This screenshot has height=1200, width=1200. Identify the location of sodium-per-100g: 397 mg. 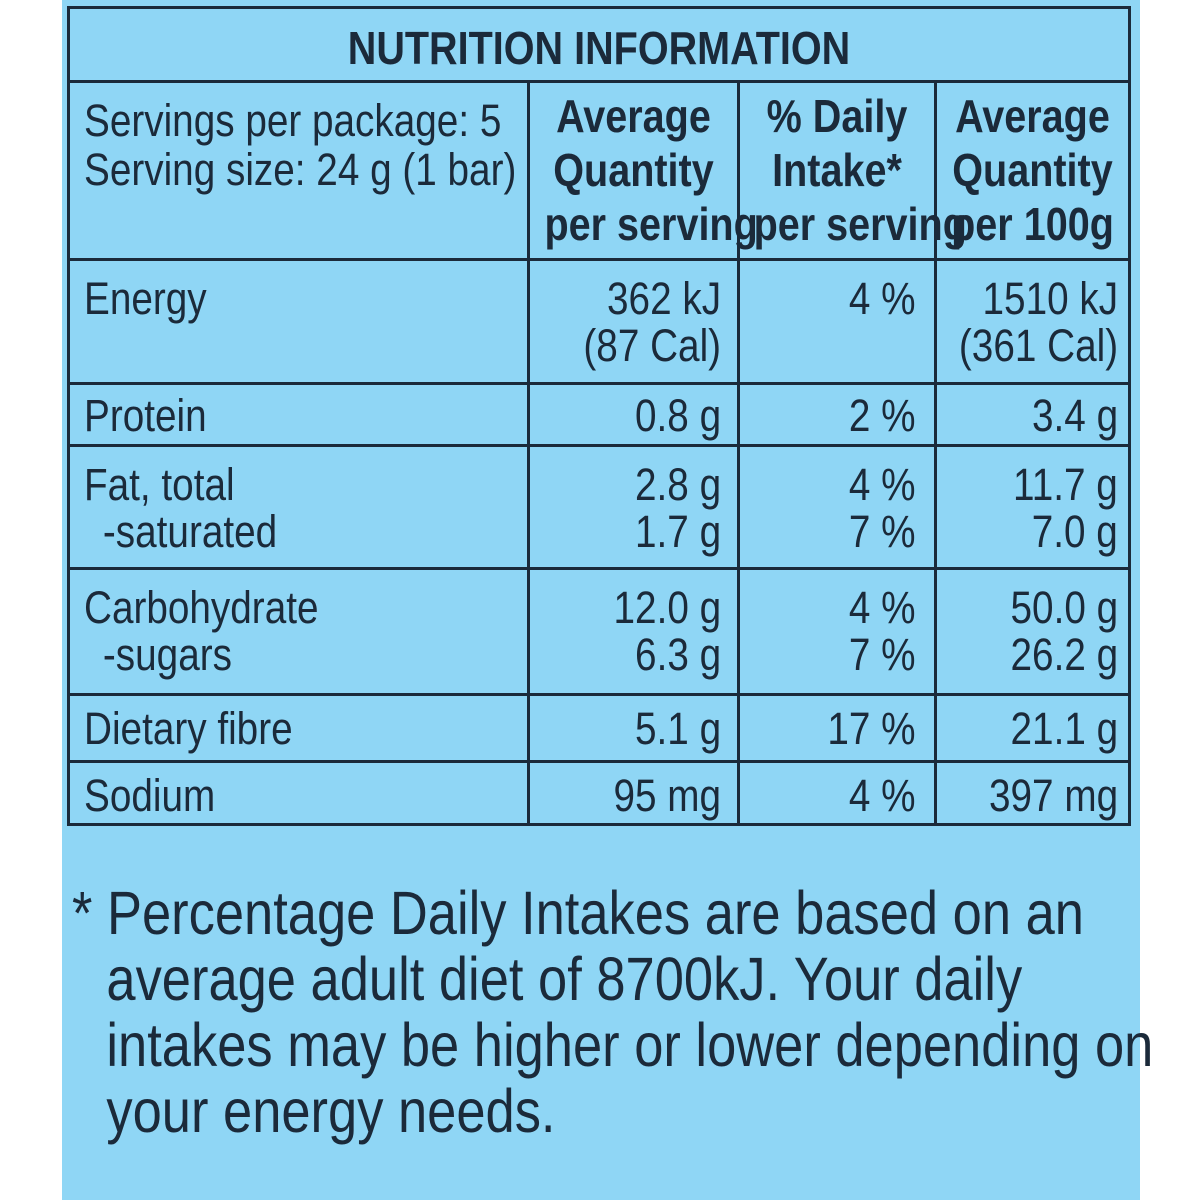
(1053, 795).